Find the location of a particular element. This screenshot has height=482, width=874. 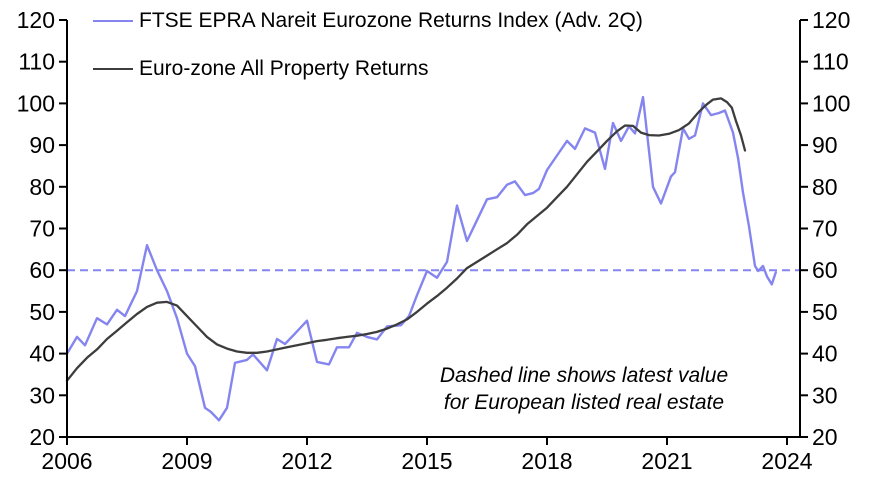

y-tick-label-right: 40 is located at coordinates (825, 354).